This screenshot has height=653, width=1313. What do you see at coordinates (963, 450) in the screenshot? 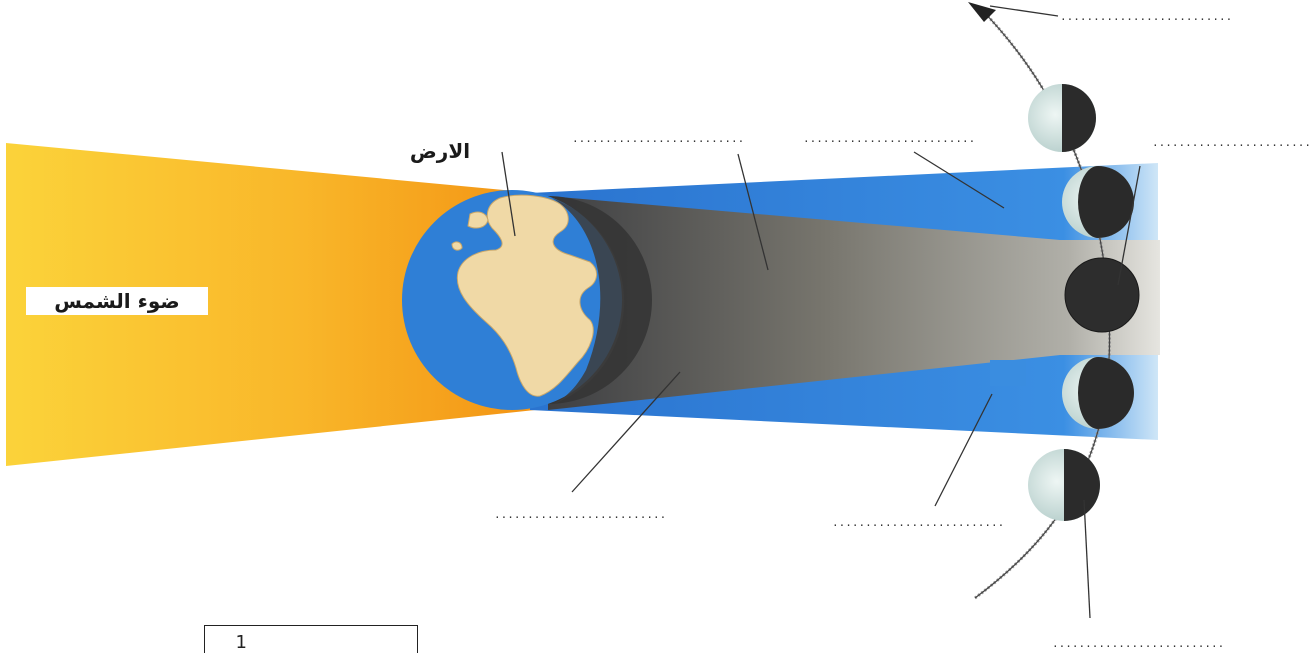
I see `leader-penumbra-bottom` at bounding box center [963, 450].